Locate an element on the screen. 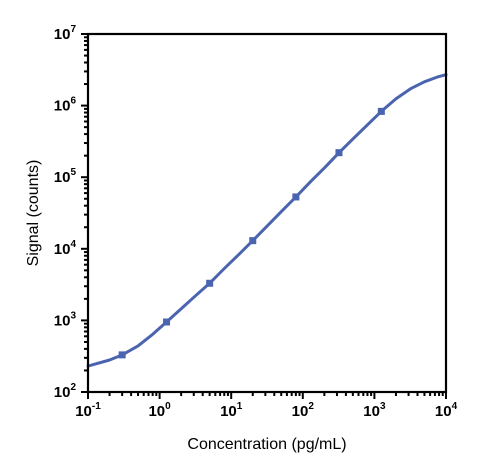 Image resolution: width=500 pixels, height=472 pixels. x-tick-label: 10⁻¹ is located at coordinates (88, 410).